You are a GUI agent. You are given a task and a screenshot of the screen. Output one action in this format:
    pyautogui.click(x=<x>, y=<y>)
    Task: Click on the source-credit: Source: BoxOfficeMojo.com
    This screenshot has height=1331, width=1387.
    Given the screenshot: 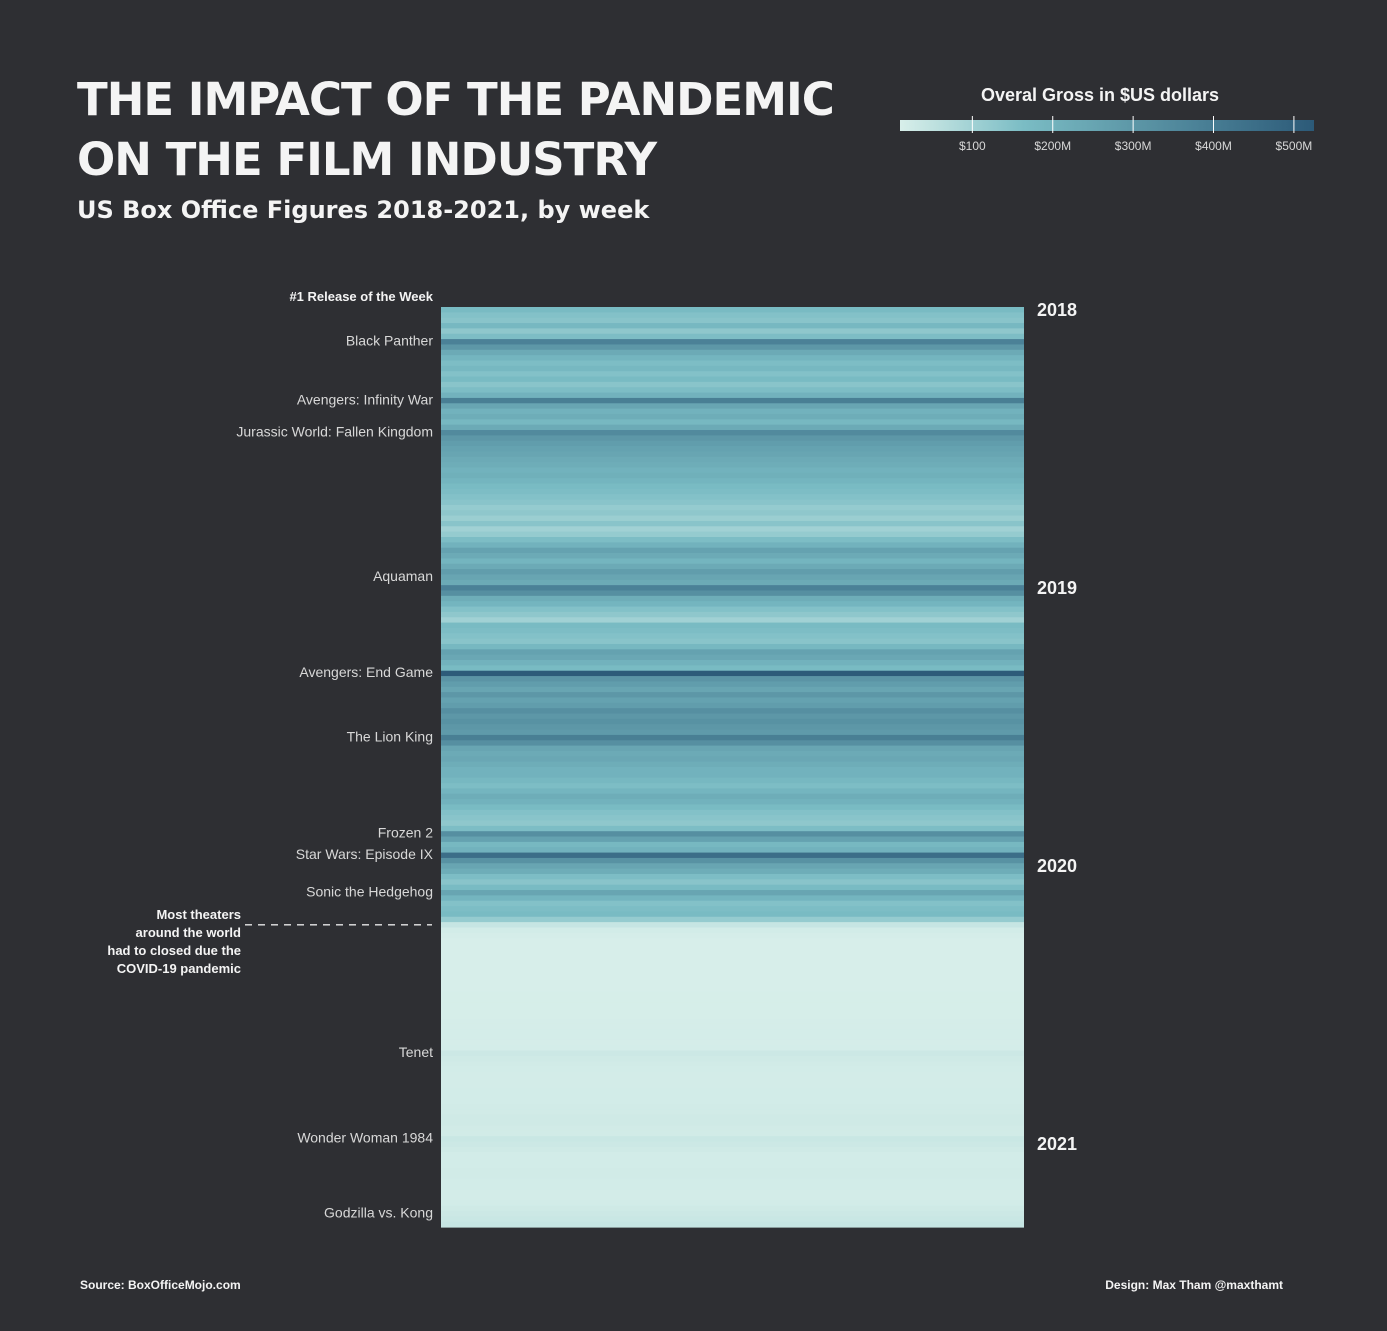 What is the action you would take?
    pyautogui.click(x=160, y=1285)
    